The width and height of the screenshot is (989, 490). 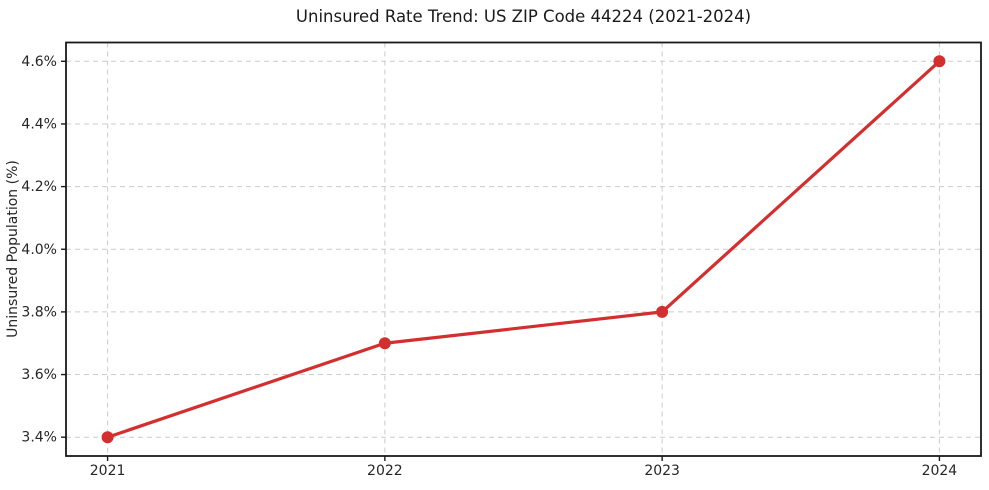 What do you see at coordinates (39, 250) in the screenshot?
I see `y-tick-label: 4.0%` at bounding box center [39, 250].